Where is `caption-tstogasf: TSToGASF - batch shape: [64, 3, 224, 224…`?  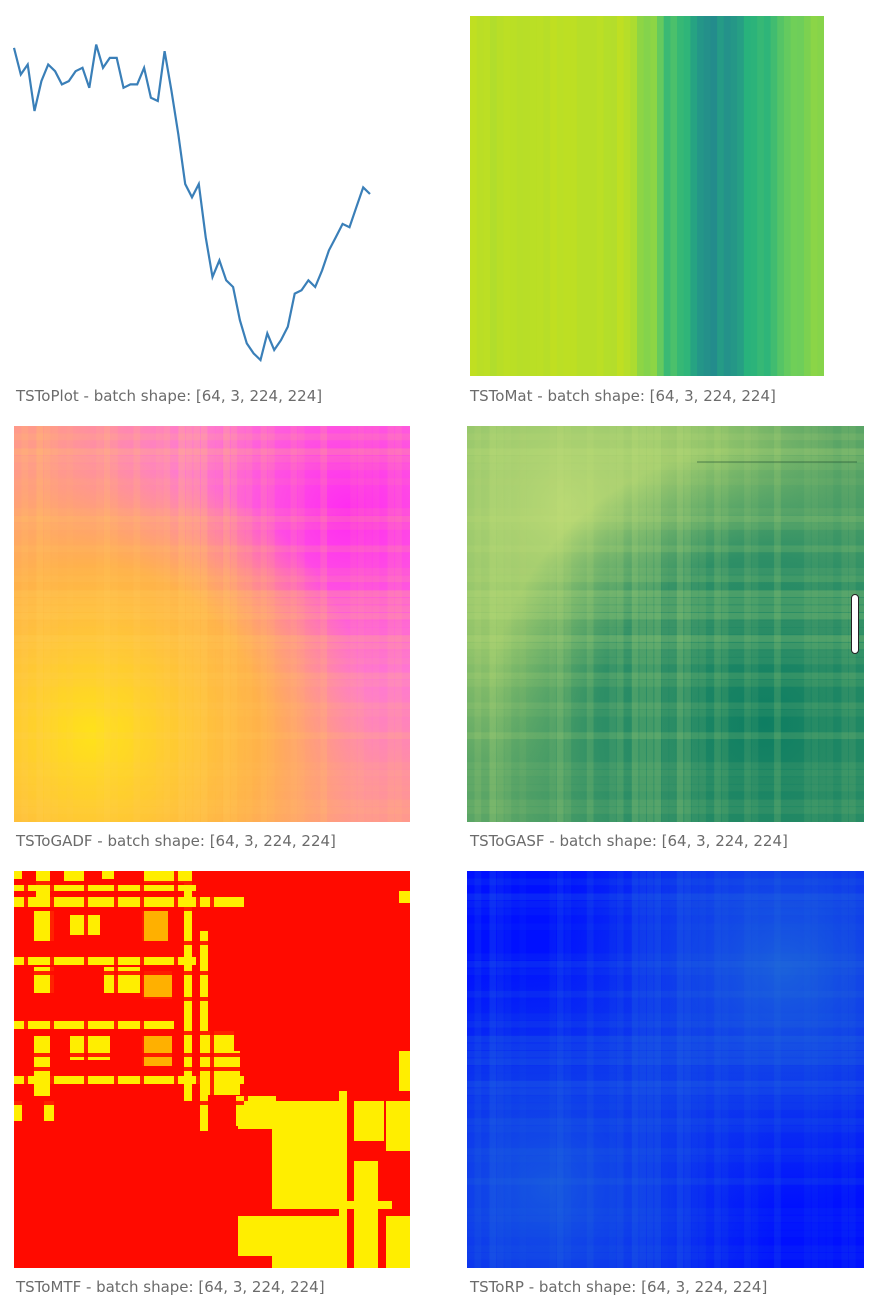 caption-tstogasf: TSToGASF - batch shape: [64, 3, 224, 224… is located at coordinates (629, 841).